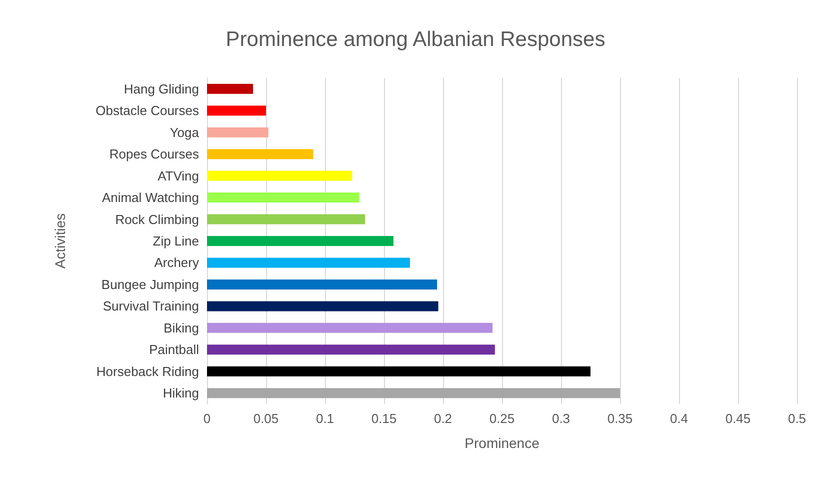 This screenshot has height=486, width=831. What do you see at coordinates (797, 418) in the screenshot?
I see `x-tick-label: 0.5` at bounding box center [797, 418].